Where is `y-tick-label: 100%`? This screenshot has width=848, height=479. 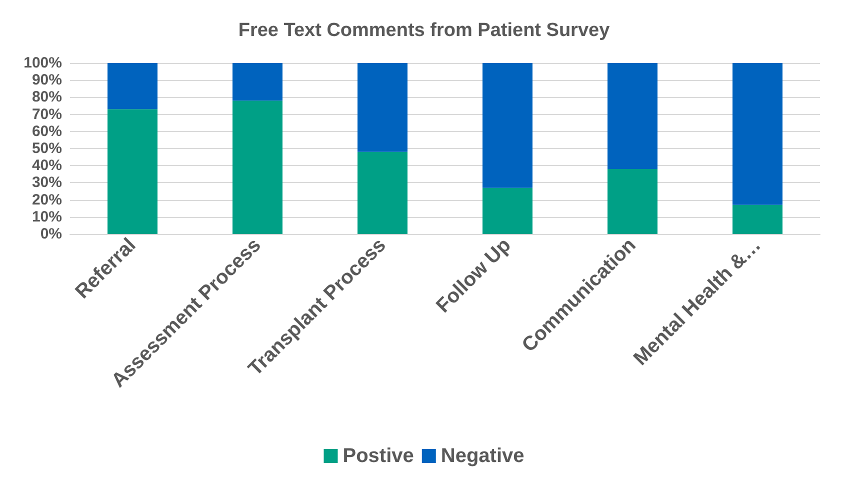 y-tick-label: 100% is located at coordinates (43, 63).